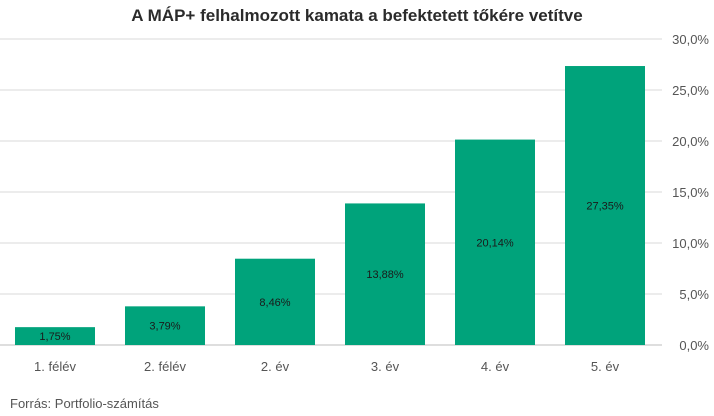  I want to click on data-label: 1,75%, so click(54, 337).